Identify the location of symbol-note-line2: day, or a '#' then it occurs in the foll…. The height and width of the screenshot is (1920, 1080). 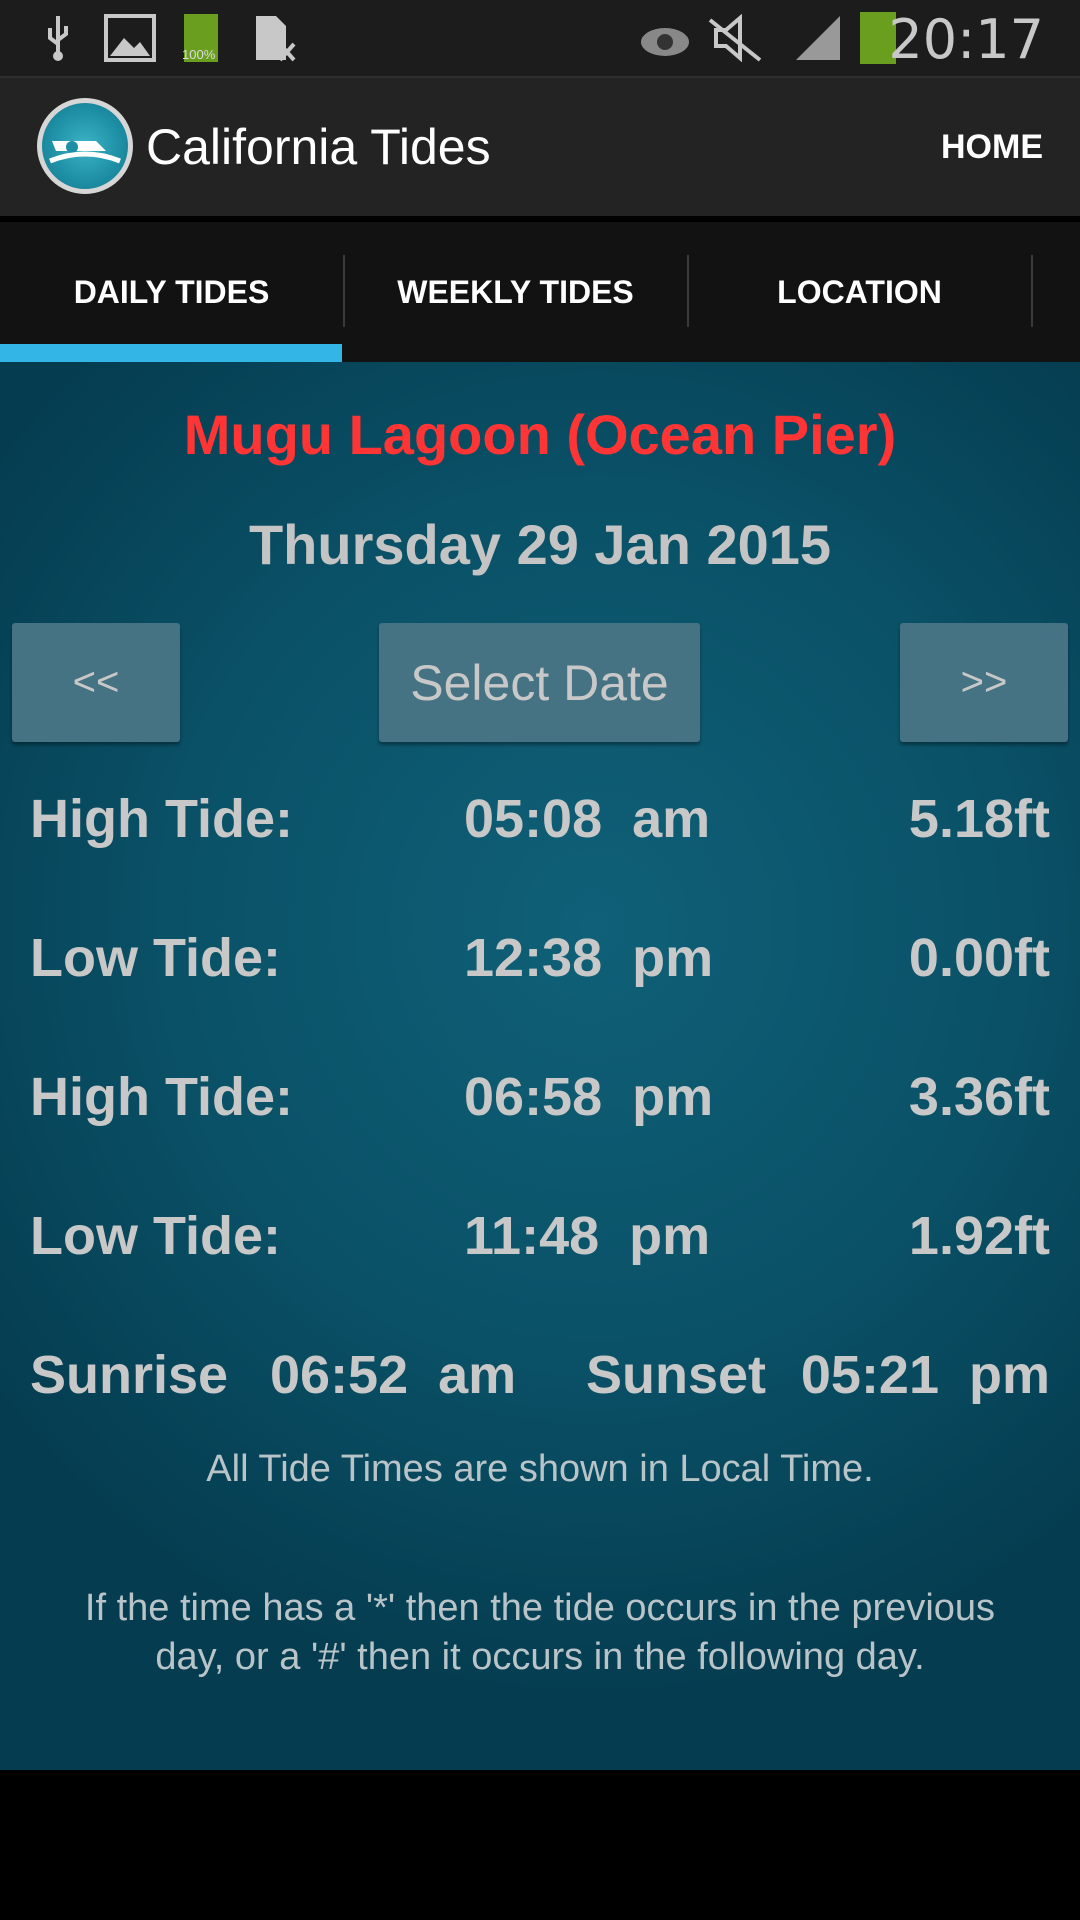
(540, 1657).